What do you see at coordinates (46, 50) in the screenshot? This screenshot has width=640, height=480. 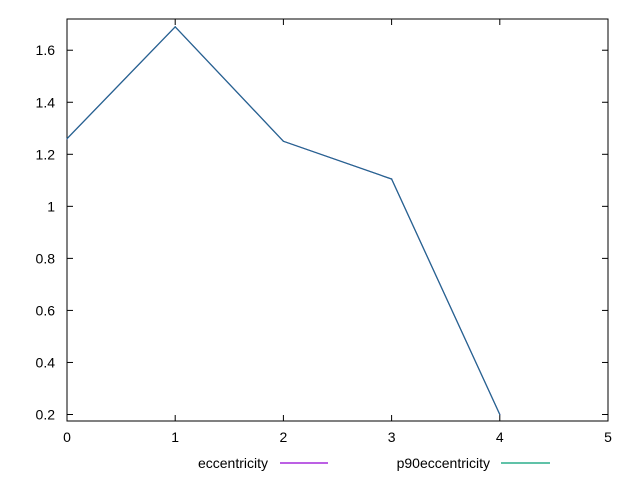 I see `y-tick-label: 1.6` at bounding box center [46, 50].